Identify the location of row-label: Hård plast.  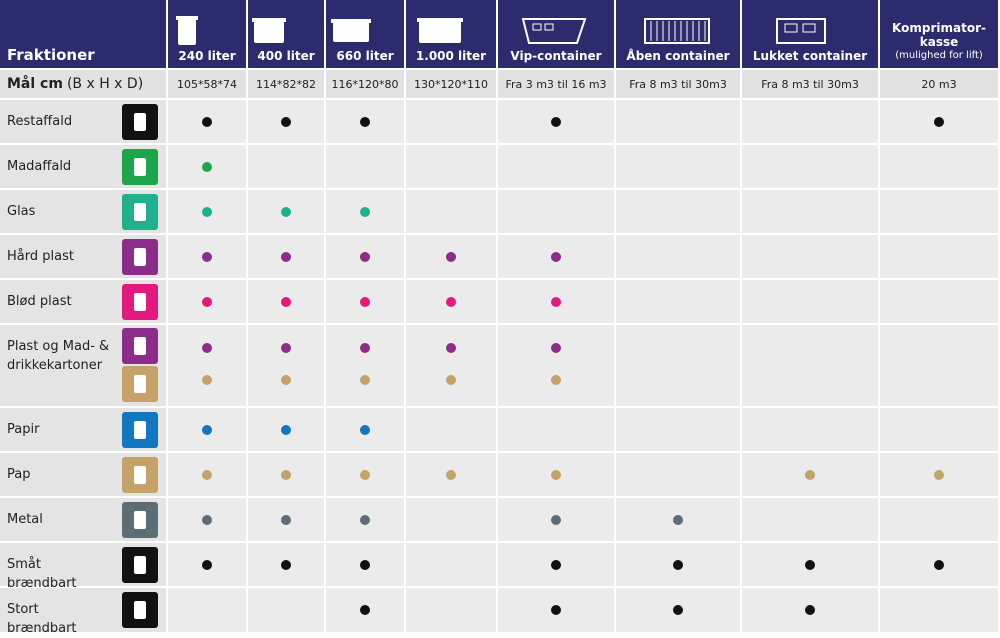
(84, 257).